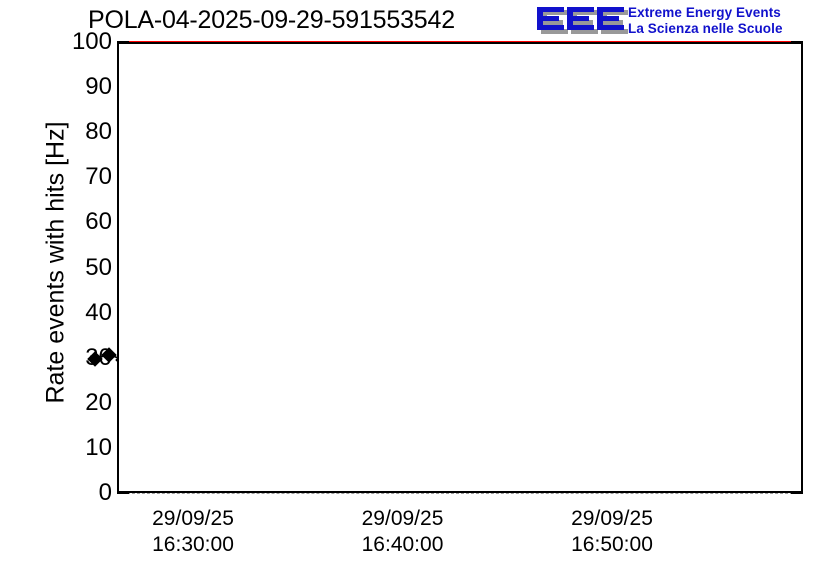  I want to click on x-tick-label-time: 16:30:00, so click(193, 544).